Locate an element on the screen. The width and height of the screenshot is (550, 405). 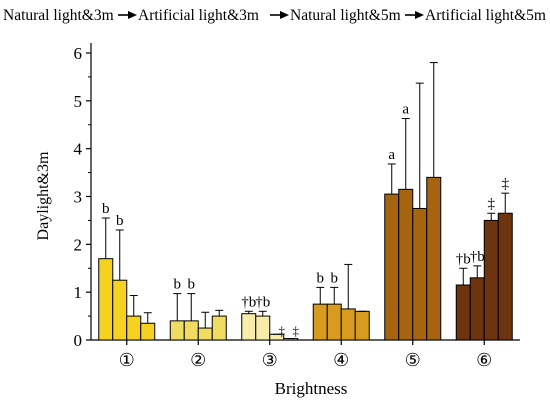
x-tick-label: ① is located at coordinates (127, 360).